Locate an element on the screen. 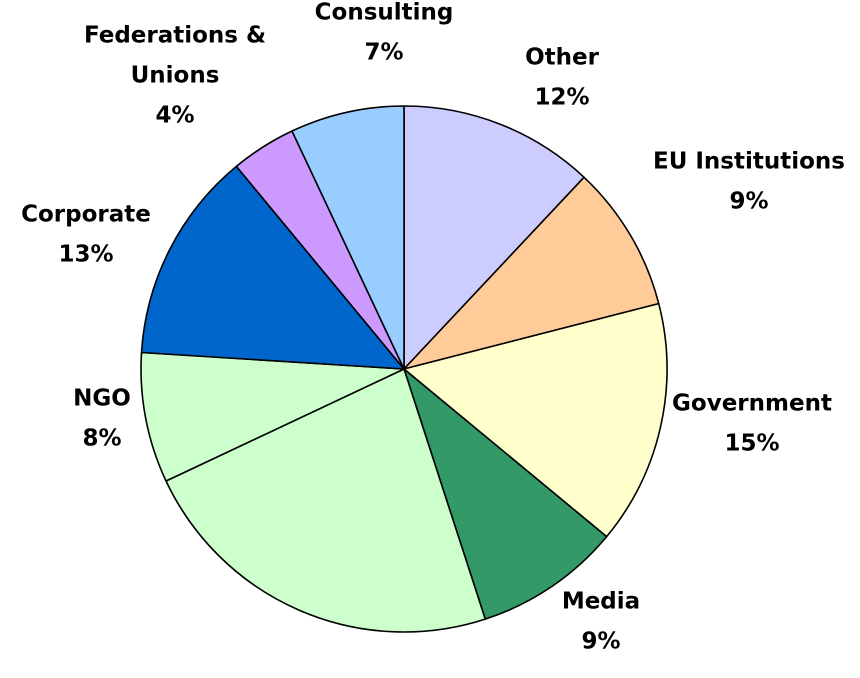 This screenshot has height=678, width=860. pie-label-percent: 7% is located at coordinates (383, 53).